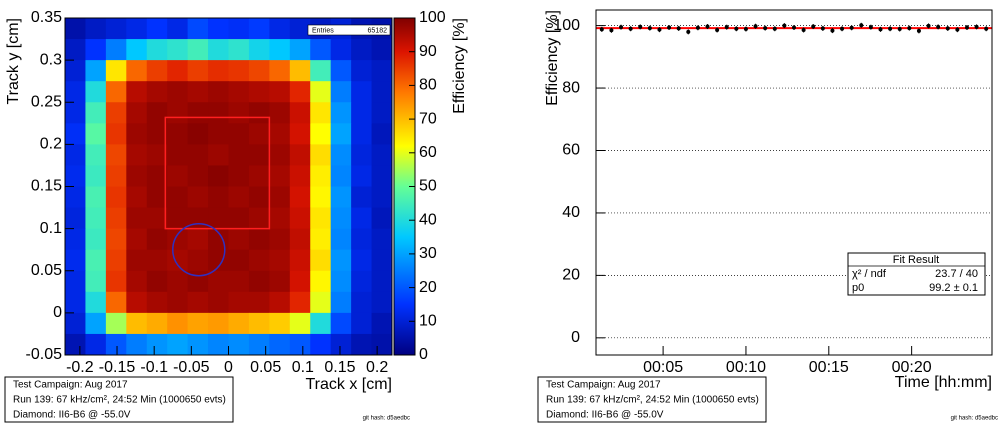  Describe the element at coordinates (575, 337) in the screenshot. I see `y-tick-label: 0` at that location.